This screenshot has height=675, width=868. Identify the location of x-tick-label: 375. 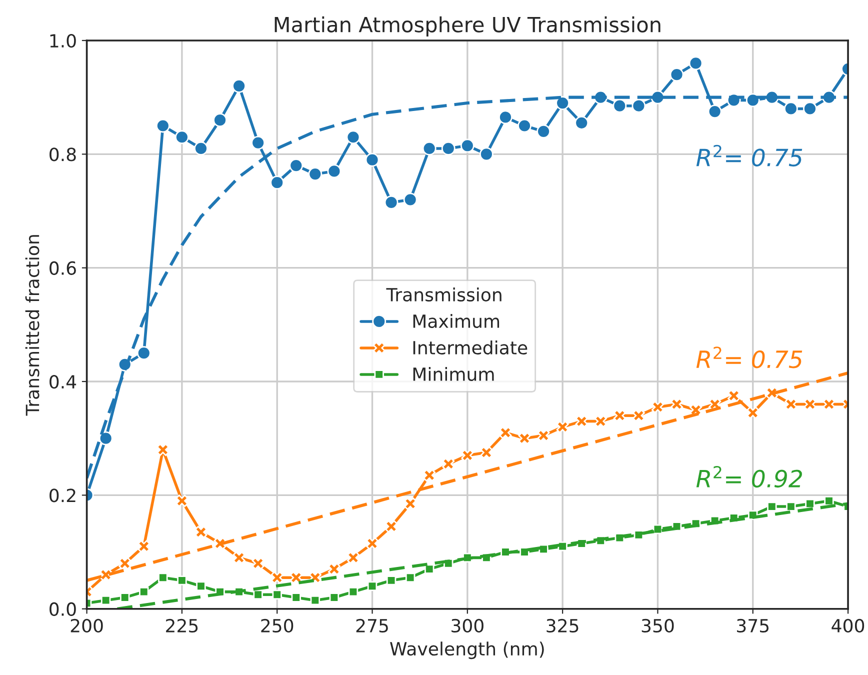
(753, 625).